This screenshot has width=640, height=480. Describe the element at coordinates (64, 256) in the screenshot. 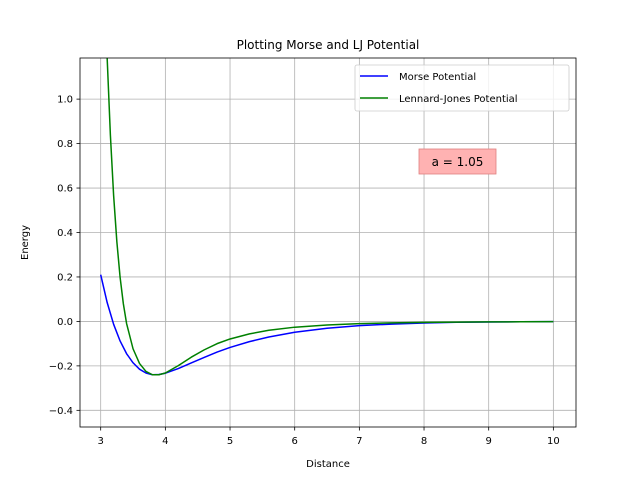

I see `y-axis-ticks: −0.4 −0.2 0.0 0.2 0.4 0.6 0.8 1.0` at that location.